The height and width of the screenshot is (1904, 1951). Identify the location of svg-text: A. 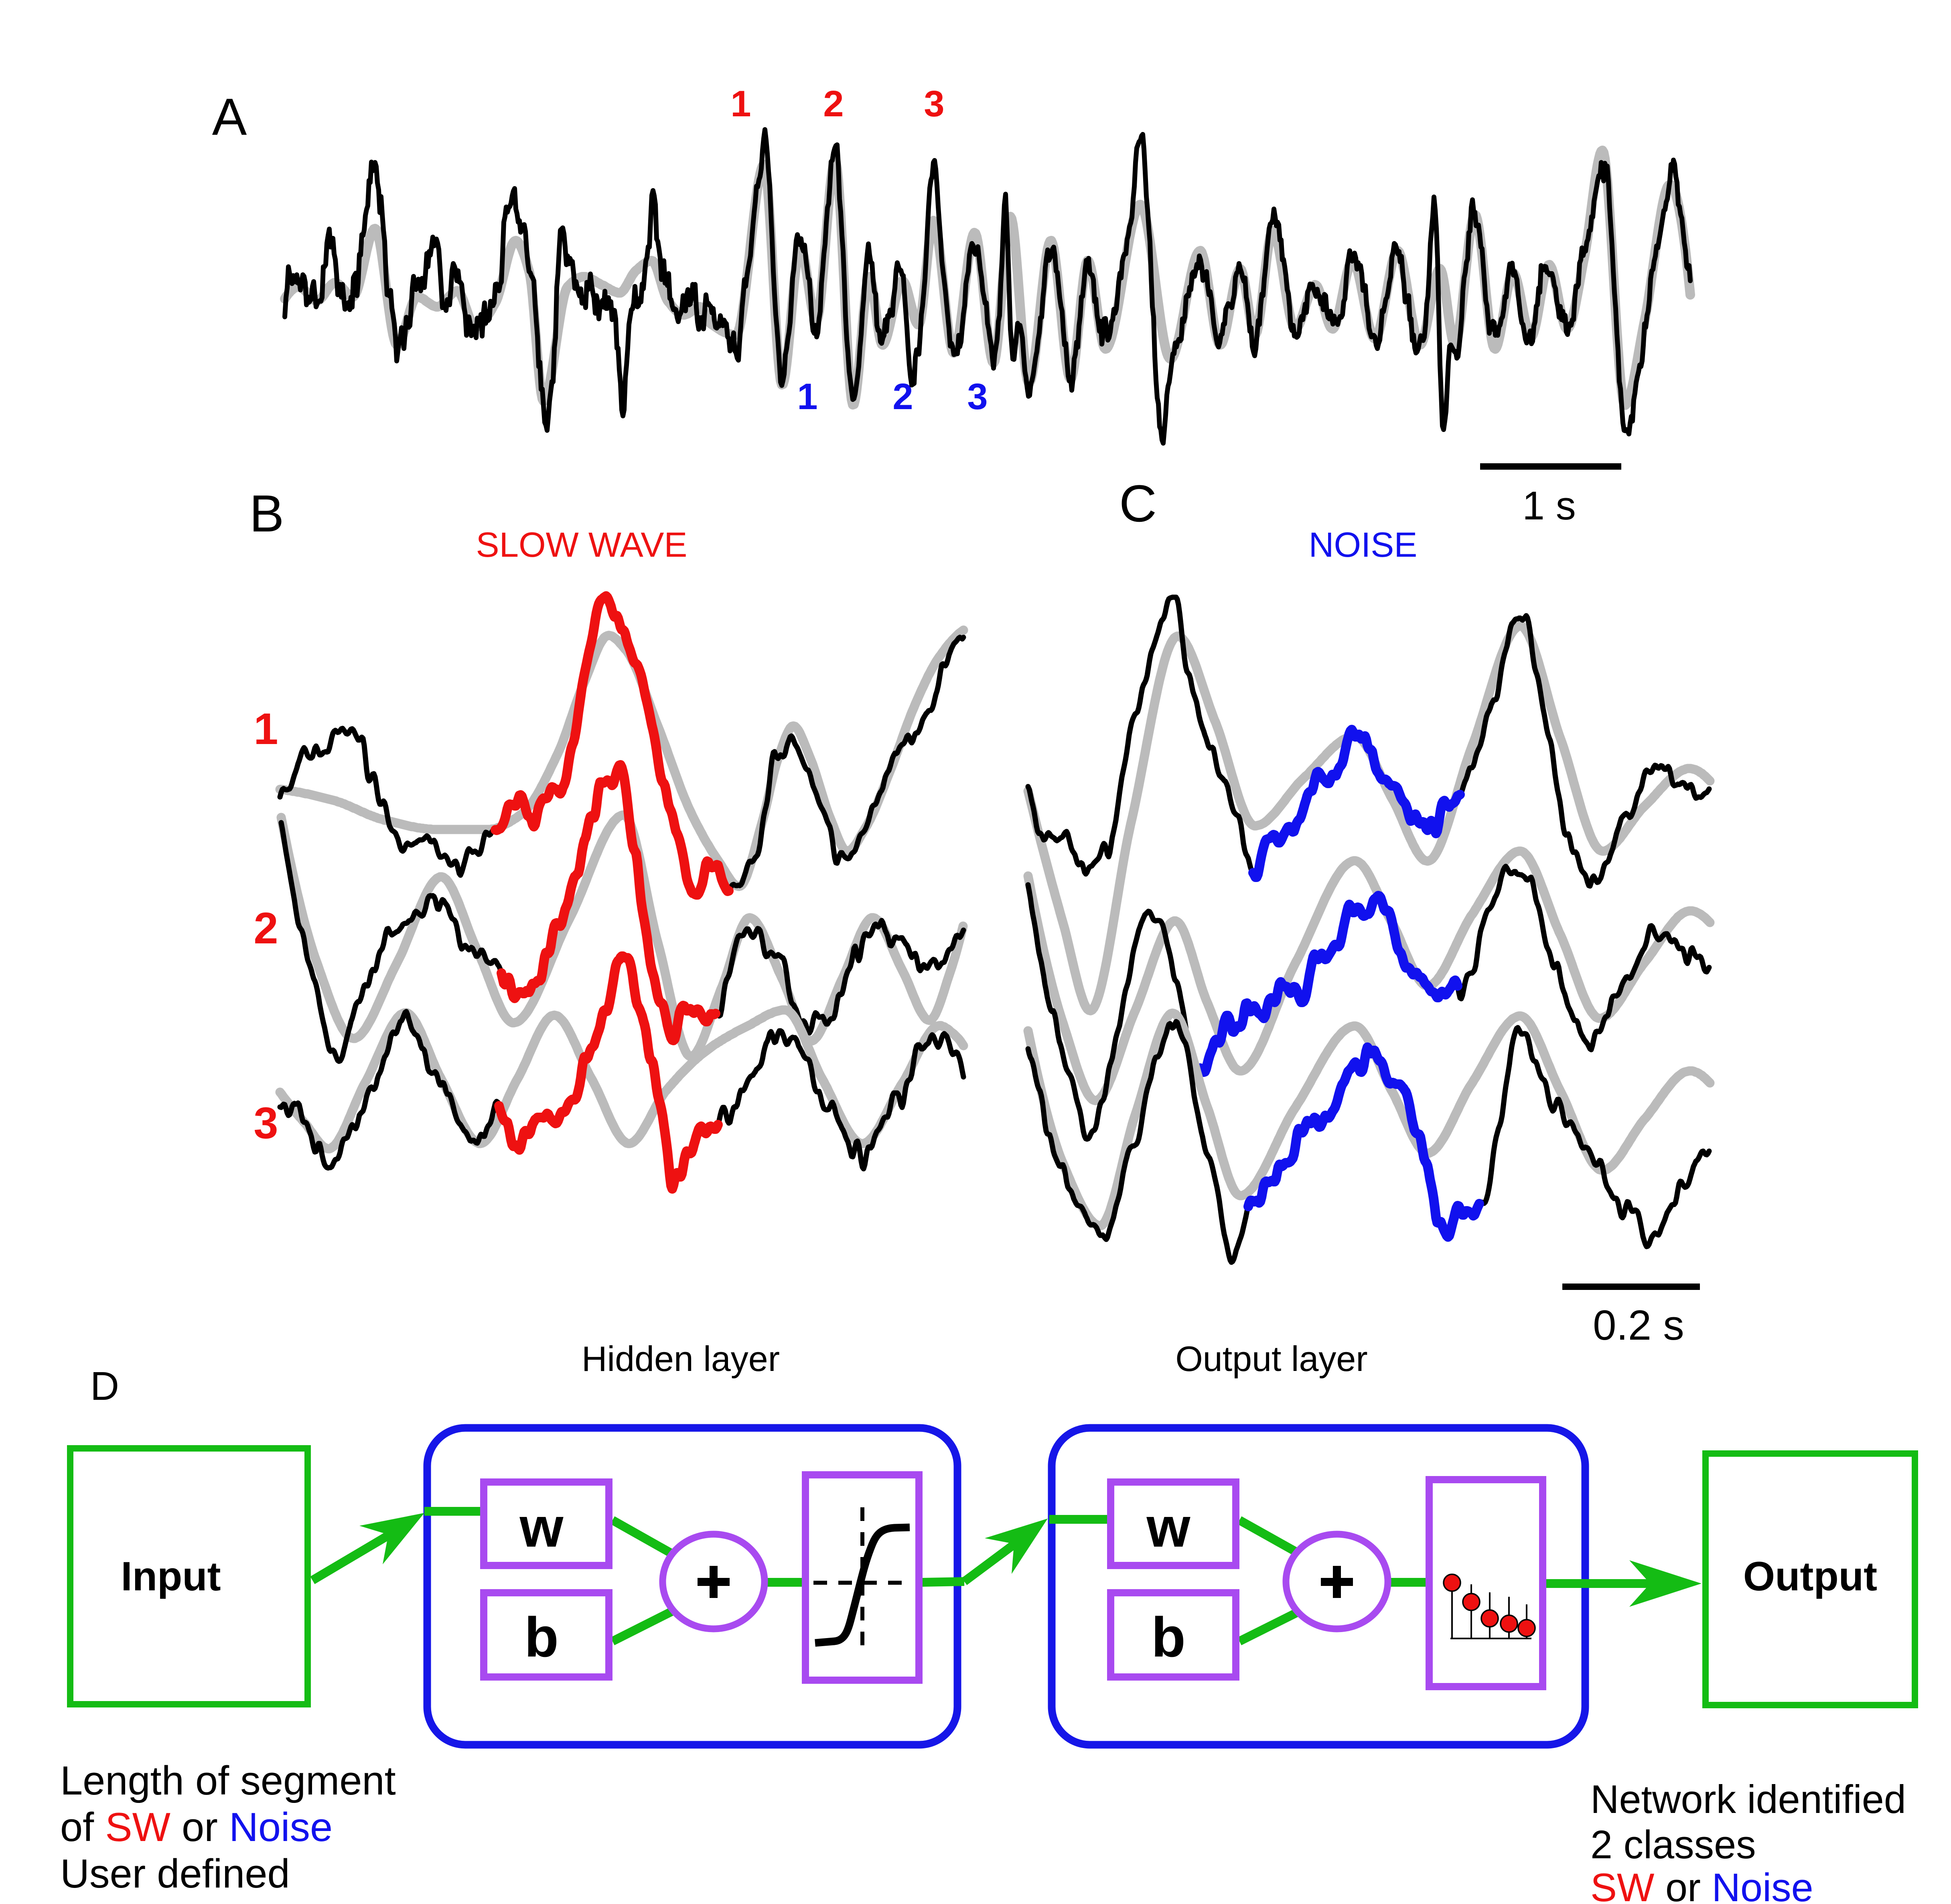
(229, 116).